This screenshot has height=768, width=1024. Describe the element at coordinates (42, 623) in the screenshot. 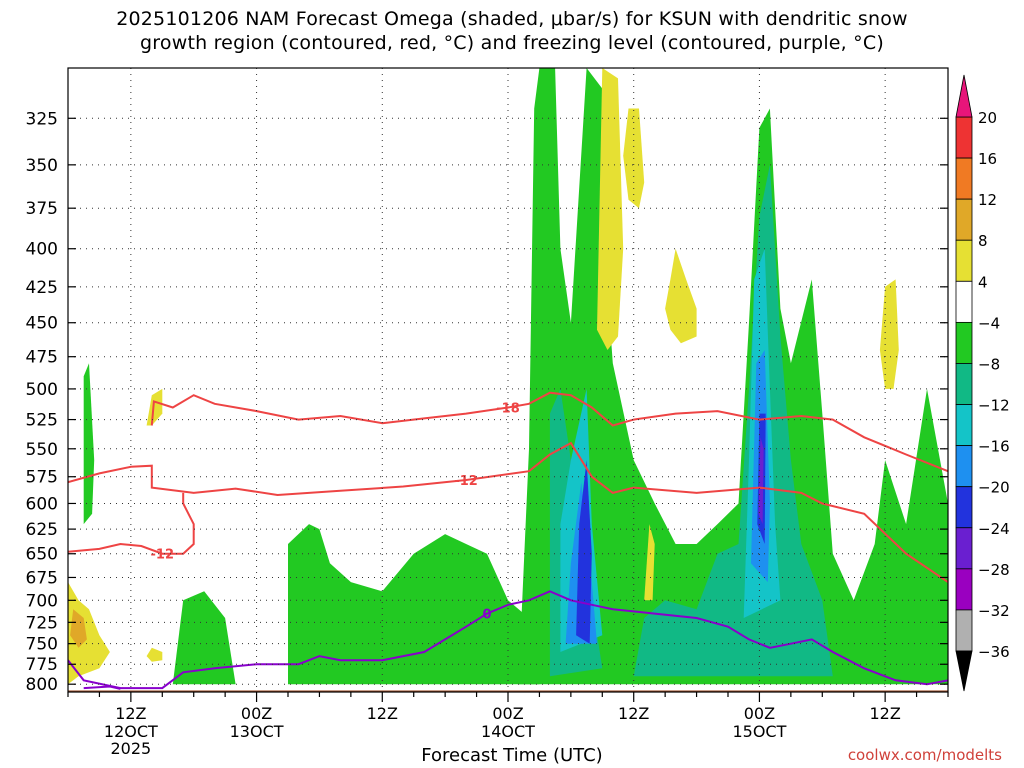

I see `y-tick-label: 725` at that location.